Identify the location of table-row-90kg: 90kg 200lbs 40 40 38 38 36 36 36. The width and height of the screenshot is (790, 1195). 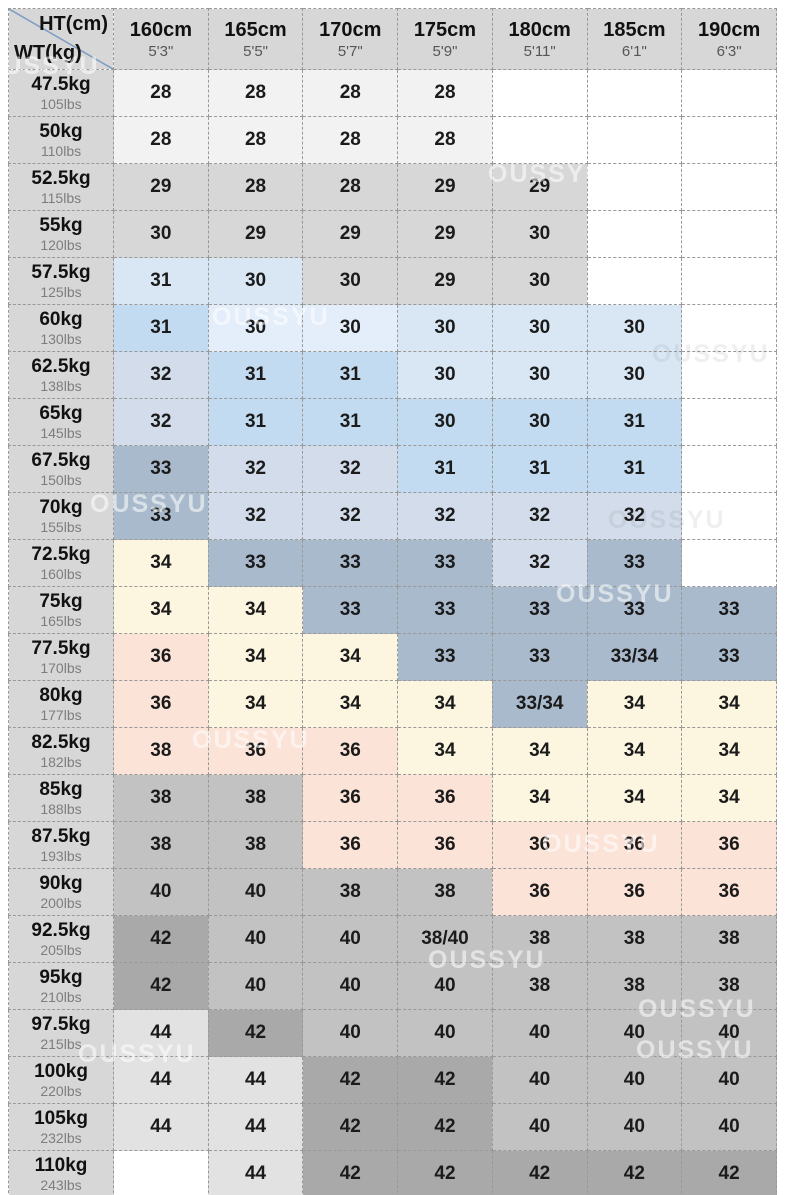
(392, 892).